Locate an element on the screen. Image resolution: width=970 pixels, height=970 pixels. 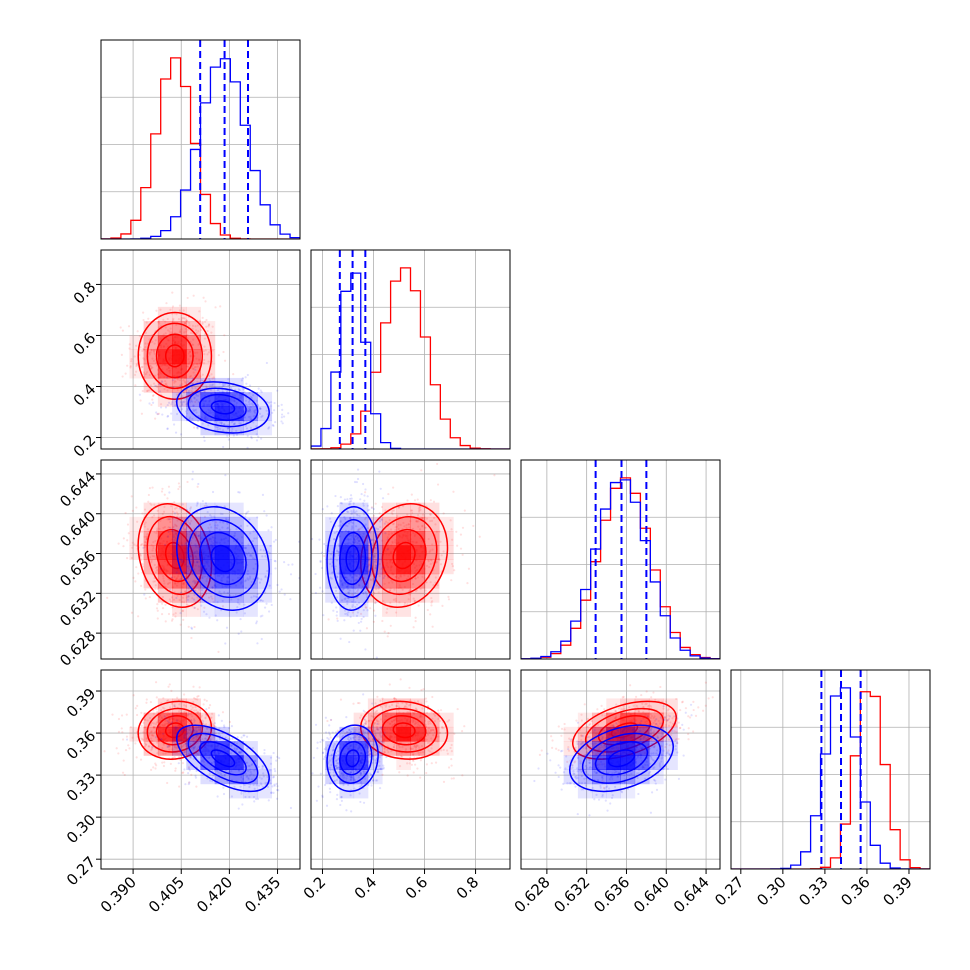
panel-content is located at coordinates (410, 769).